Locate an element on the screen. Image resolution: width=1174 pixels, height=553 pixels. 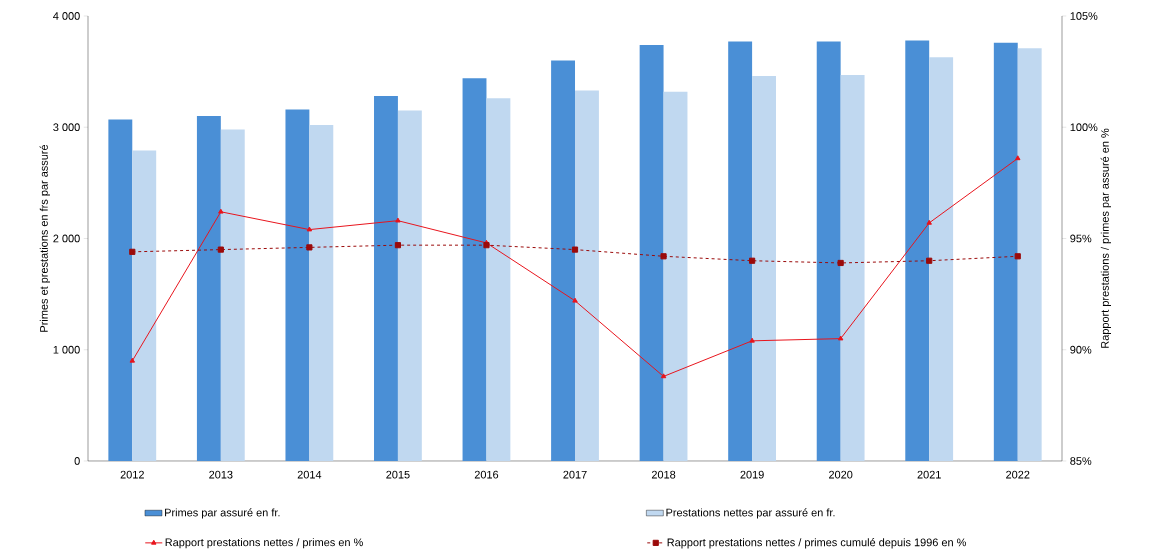
legend-label: Rapport prestations nettes / primes en % is located at coordinates (264, 543).